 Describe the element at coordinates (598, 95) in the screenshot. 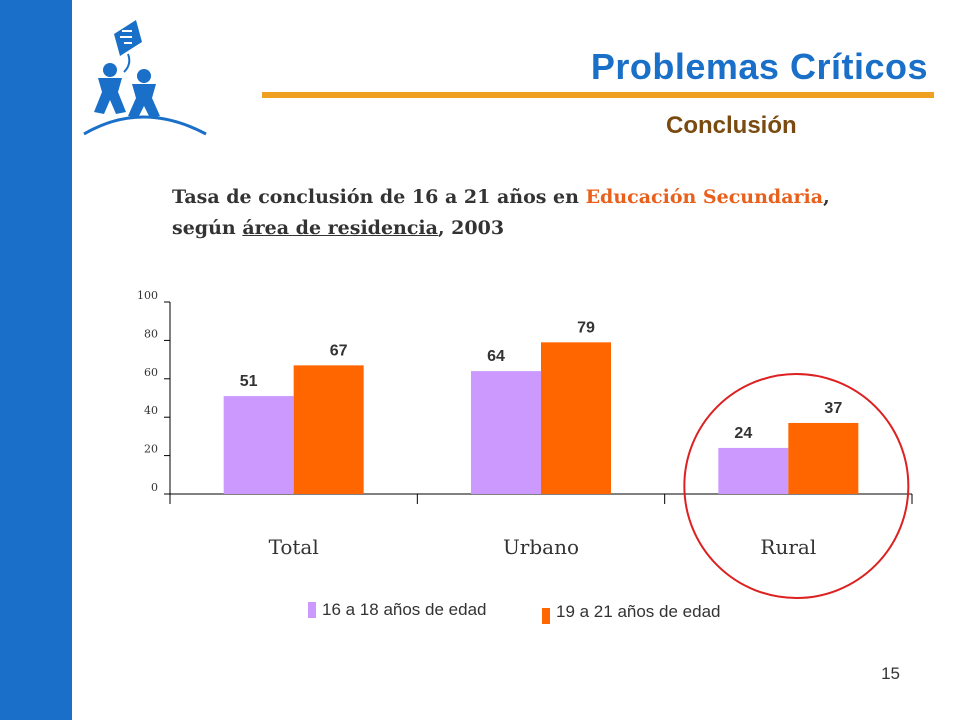

I see `title-rule` at that location.